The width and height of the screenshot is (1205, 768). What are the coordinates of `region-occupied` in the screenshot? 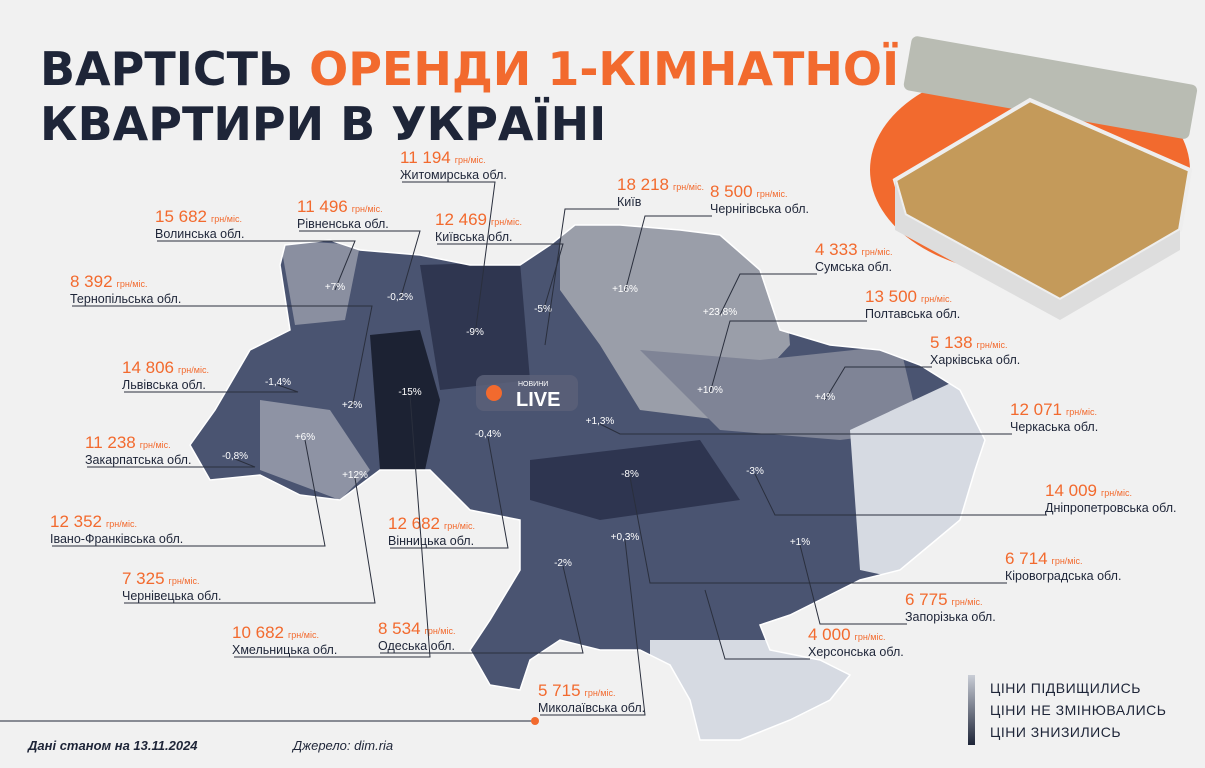 It's located at (817, 550).